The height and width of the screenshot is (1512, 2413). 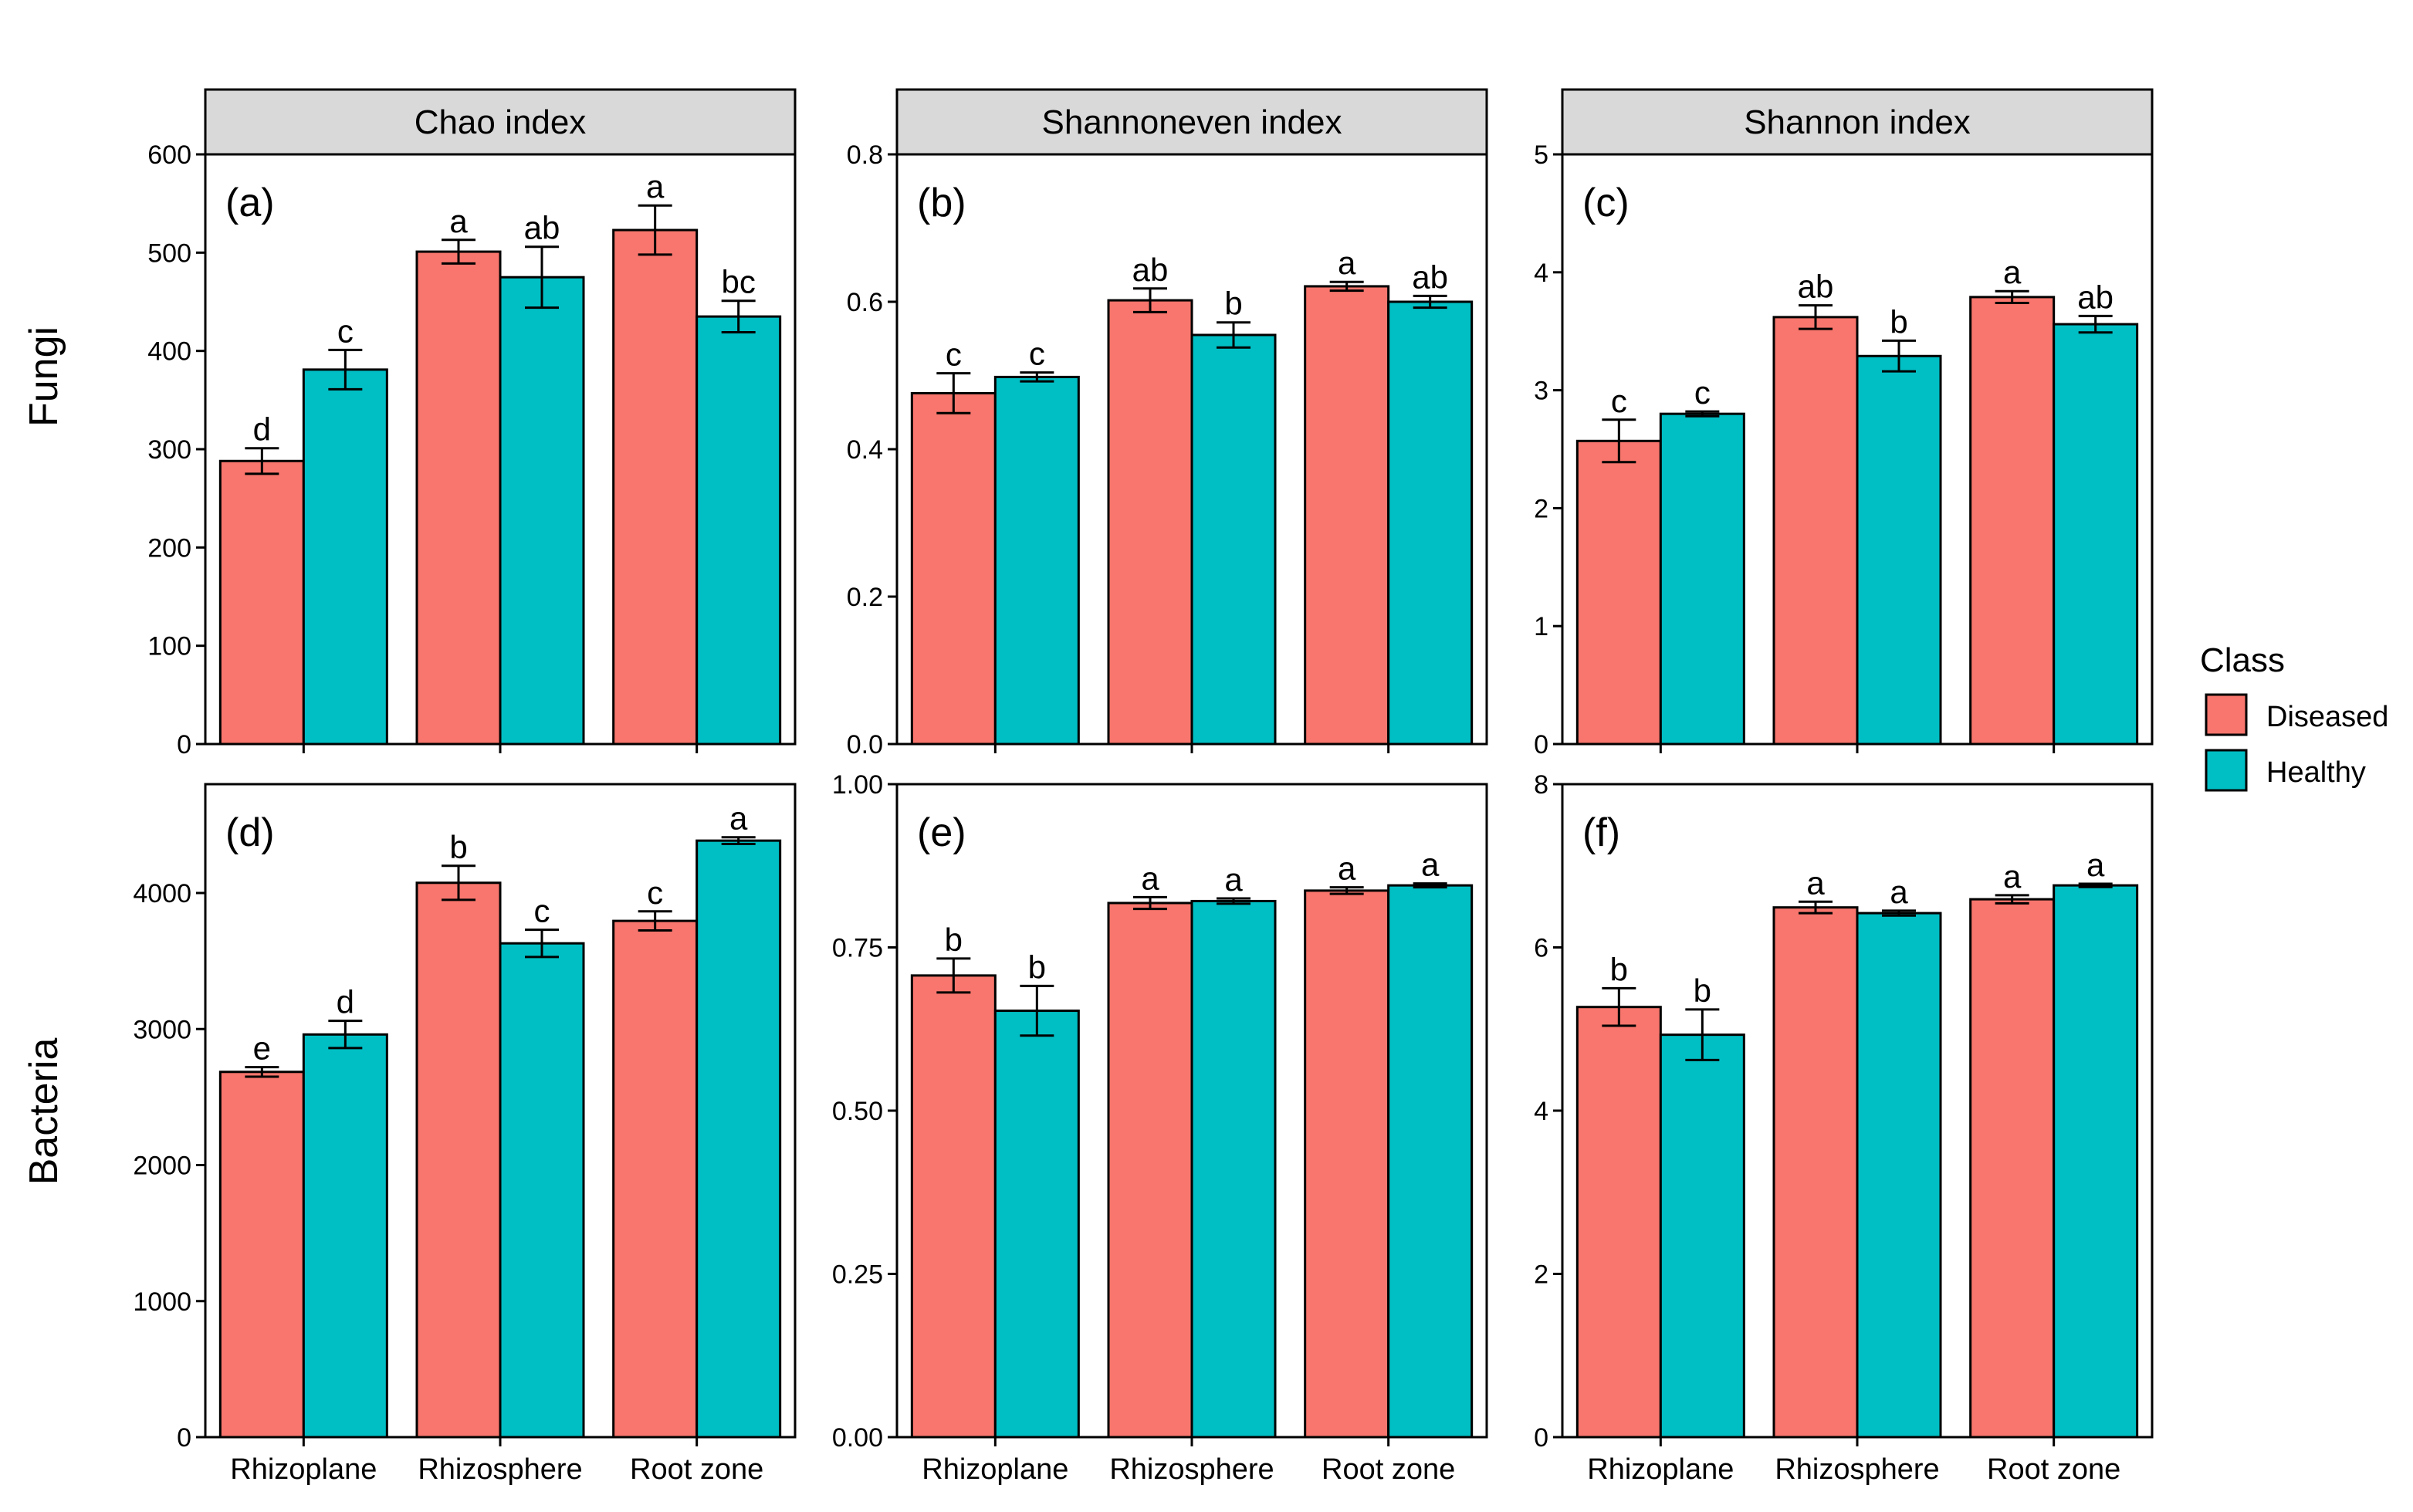 I want to click on y-tick-label: 5, so click(x=1541, y=155).